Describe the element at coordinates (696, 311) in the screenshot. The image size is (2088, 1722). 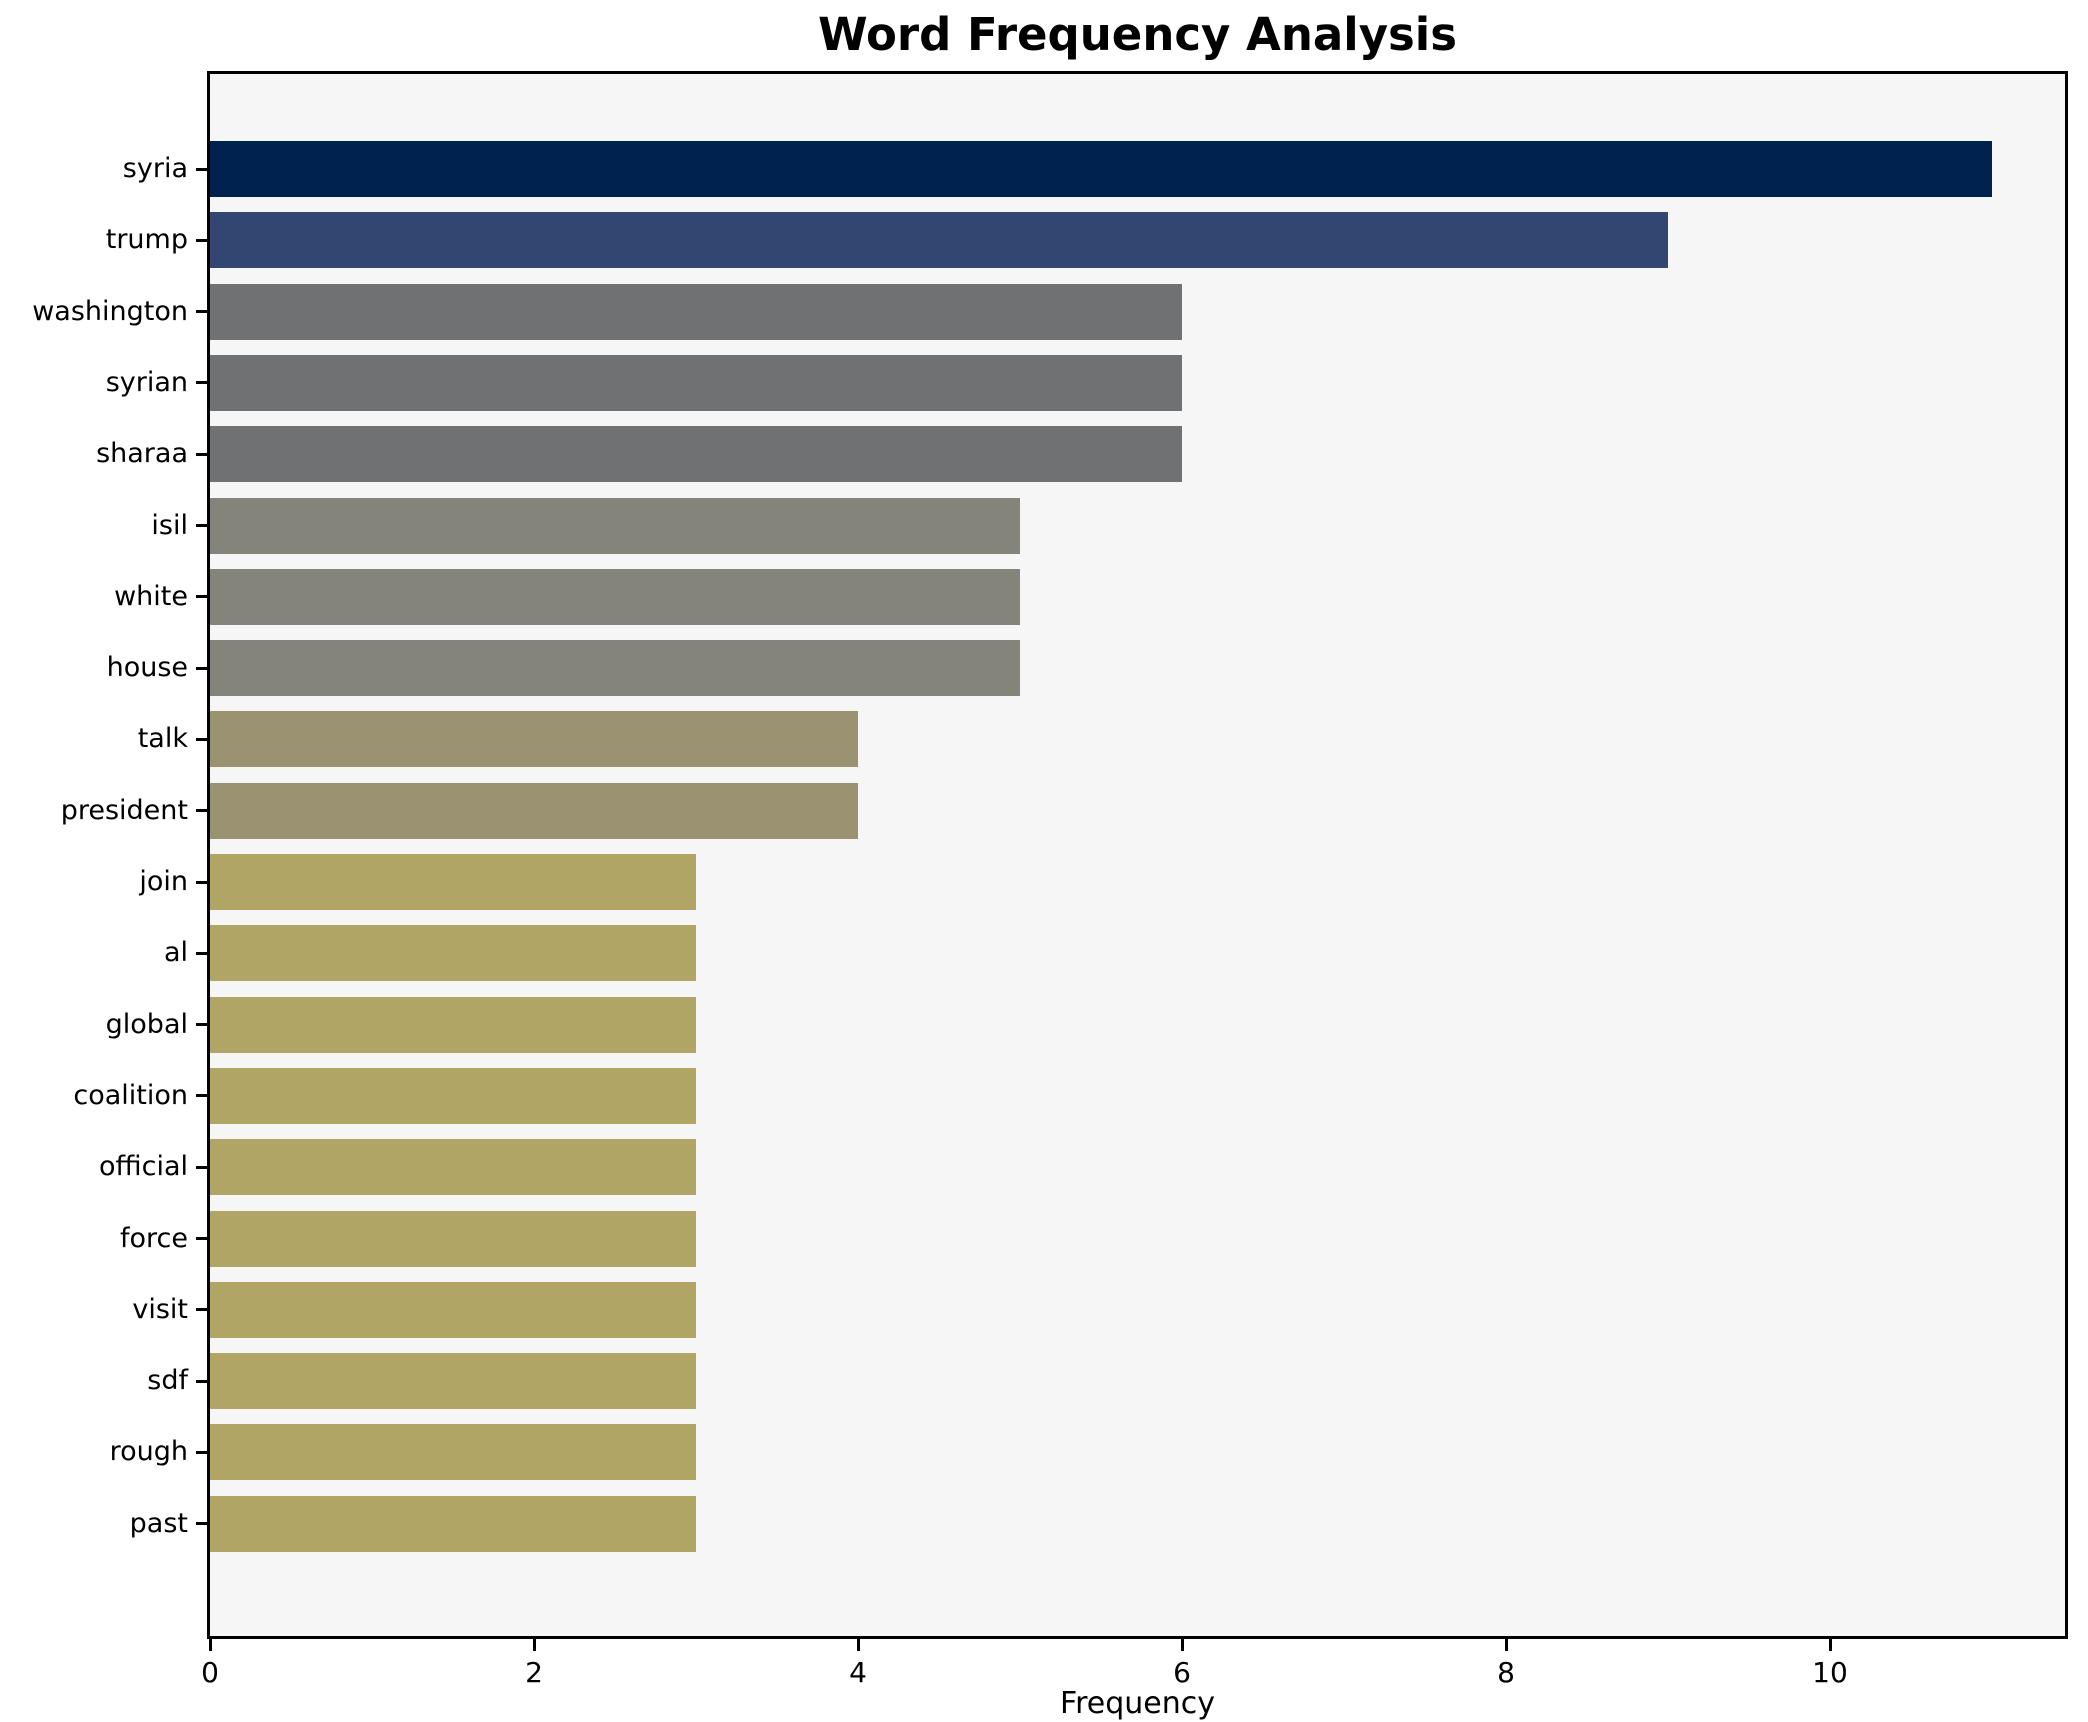
I see `bar-washington` at that location.